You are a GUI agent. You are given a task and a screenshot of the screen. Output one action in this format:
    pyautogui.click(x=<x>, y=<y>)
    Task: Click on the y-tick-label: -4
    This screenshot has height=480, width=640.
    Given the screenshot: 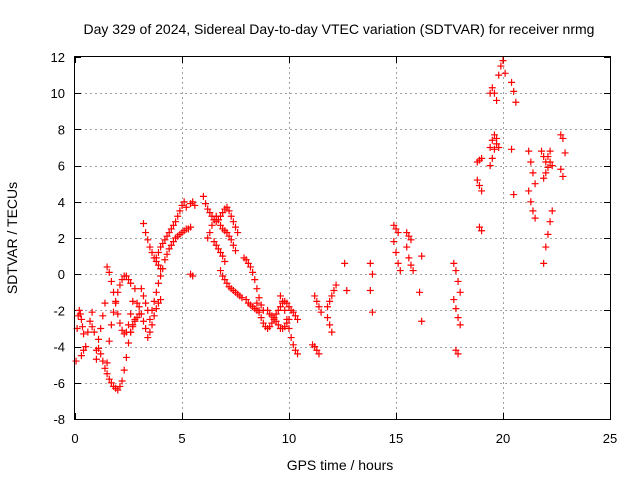 What is the action you would take?
    pyautogui.click(x=59, y=347)
    